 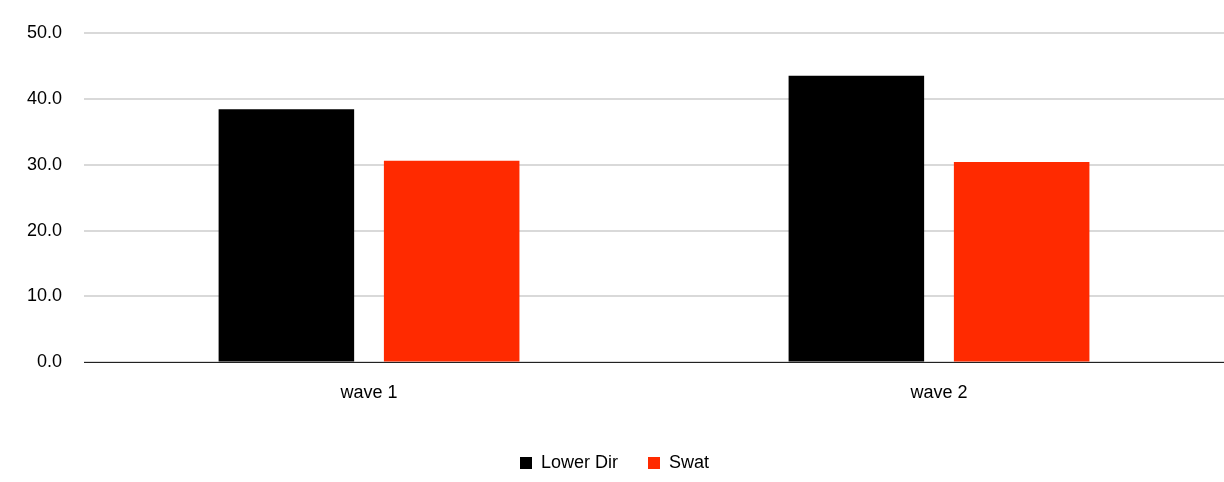 What do you see at coordinates (50, 361) in the screenshot?
I see `y-tick-label: 0.0` at bounding box center [50, 361].